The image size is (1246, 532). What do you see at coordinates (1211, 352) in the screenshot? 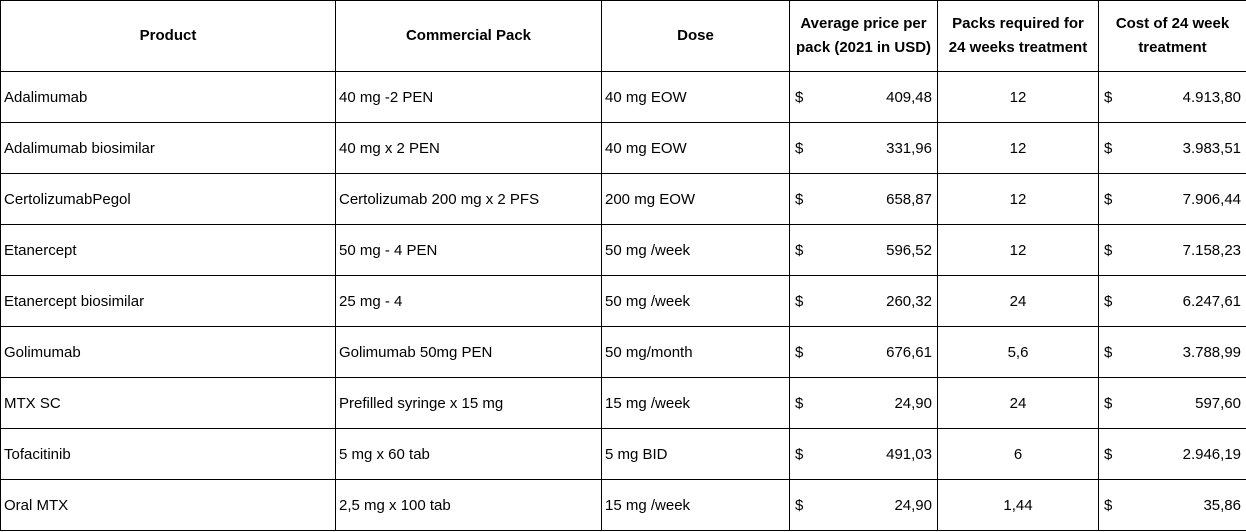
I see `amount-value: 3.788,99` at bounding box center [1211, 352].